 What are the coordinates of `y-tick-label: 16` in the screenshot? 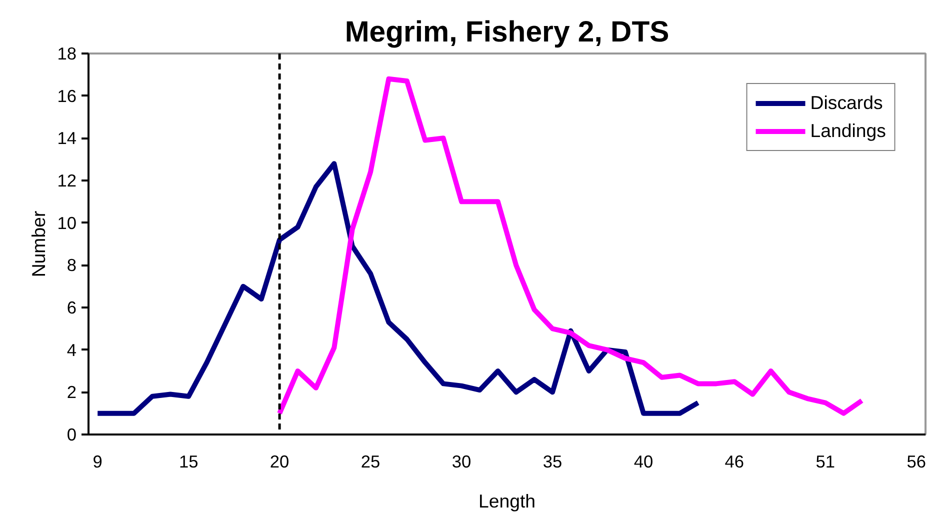 It's located at (67, 96).